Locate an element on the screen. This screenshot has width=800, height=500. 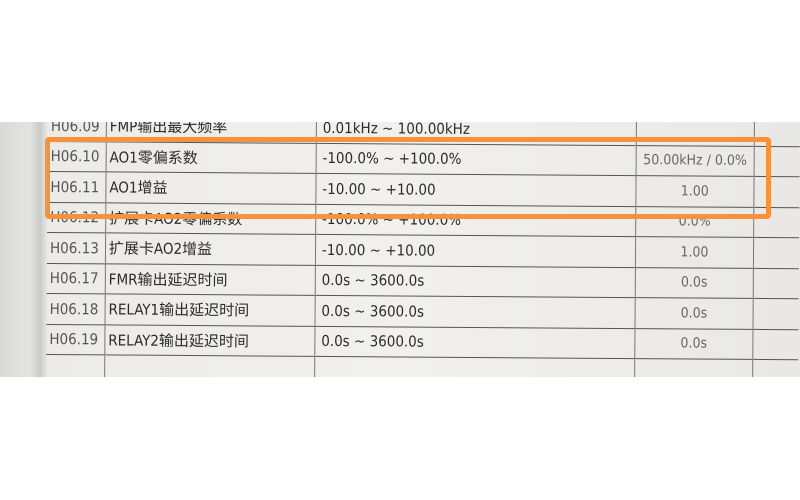
cell-range: -10.00 ~ +10.00 is located at coordinates (475, 251).